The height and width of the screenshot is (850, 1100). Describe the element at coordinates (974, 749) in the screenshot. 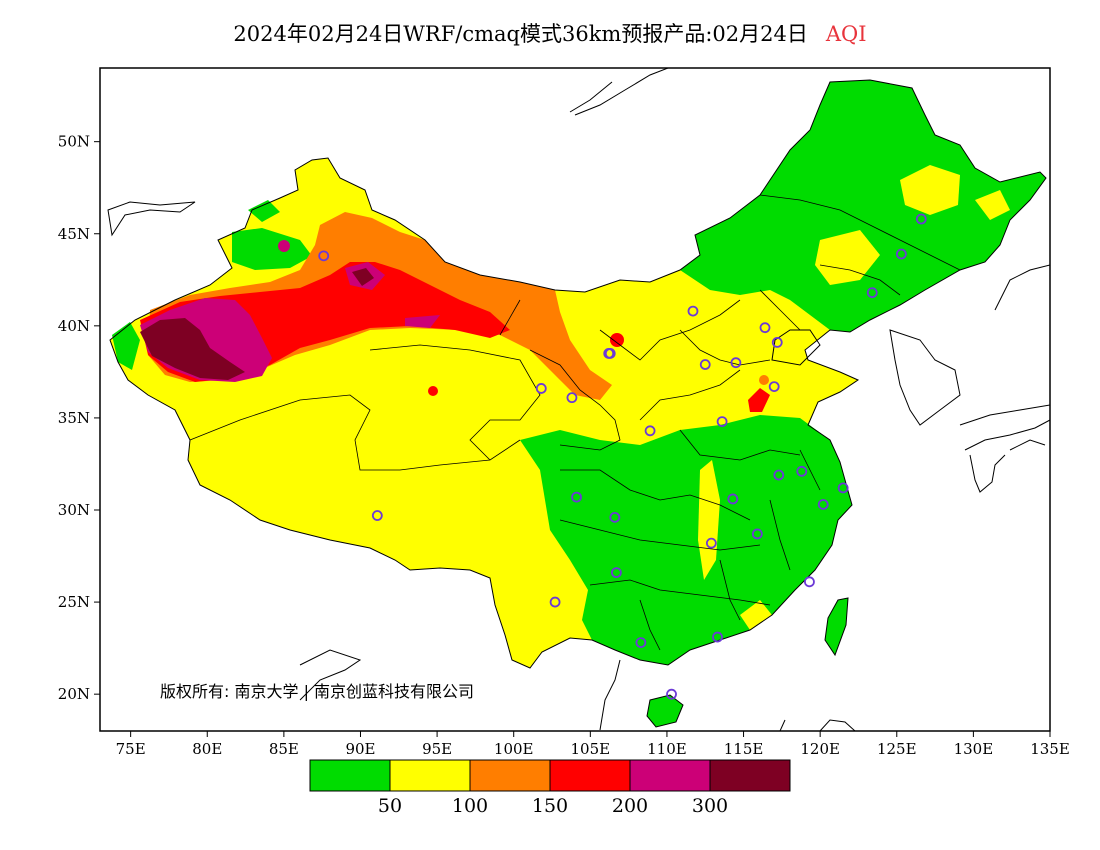

I see `lon-tick-label: 130E` at that location.